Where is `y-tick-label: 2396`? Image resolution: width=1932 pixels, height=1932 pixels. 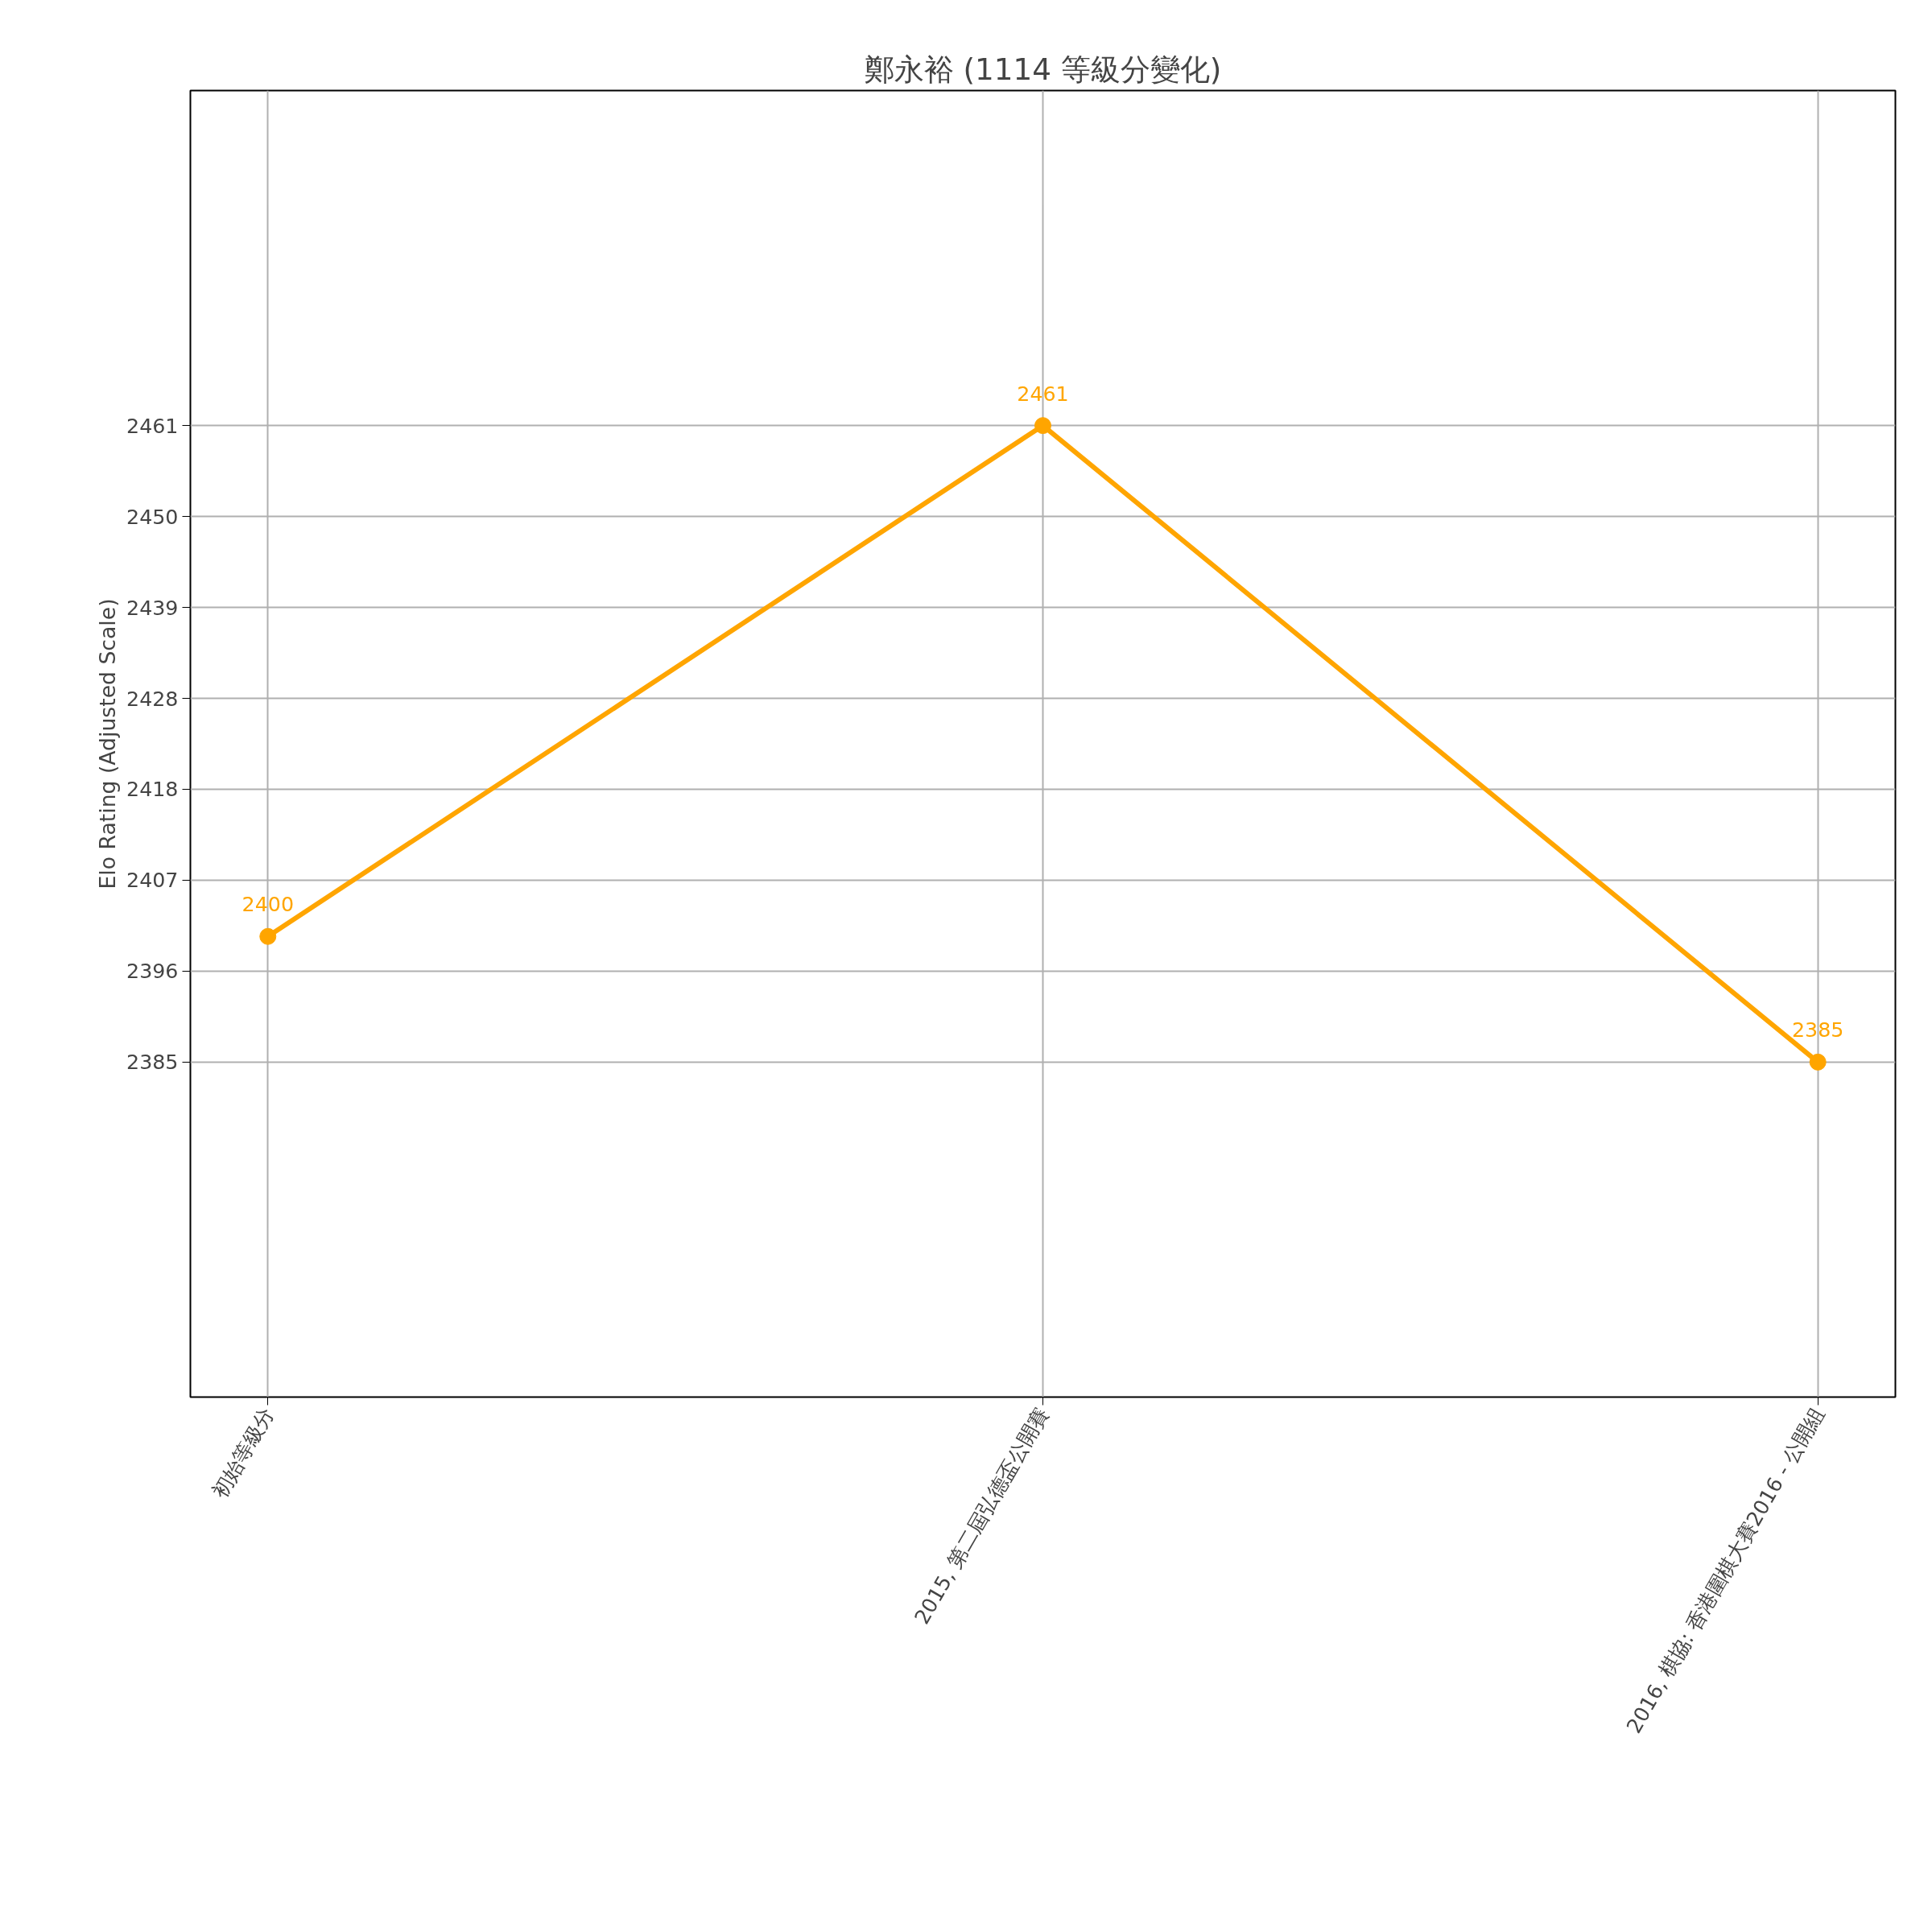
y-tick-label: 2396 is located at coordinates (152, 971).